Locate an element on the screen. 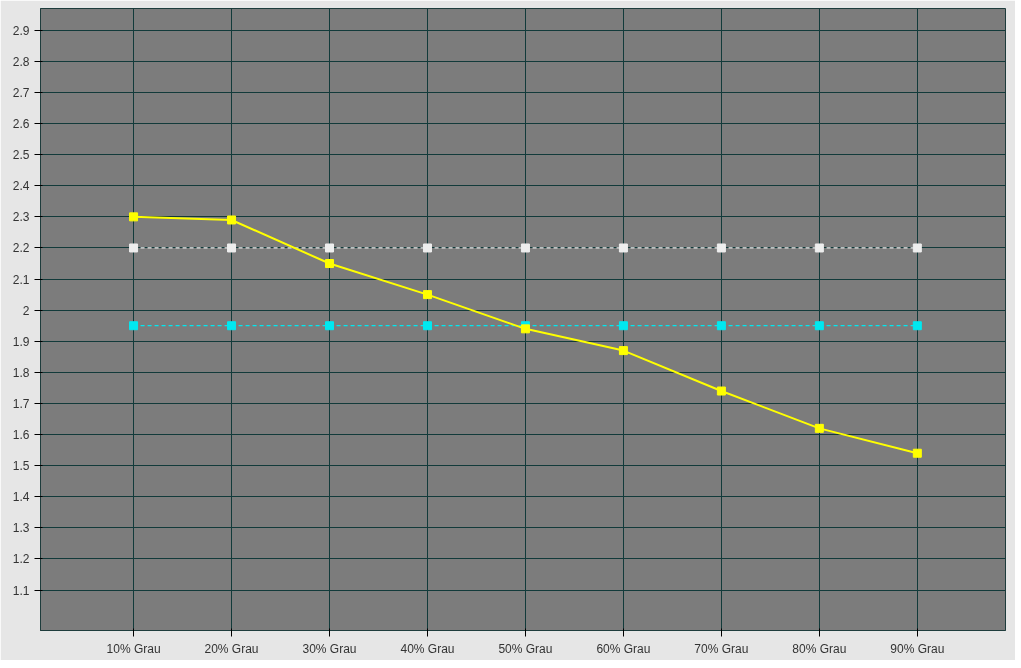 This screenshot has height=668, width=1021. y-tick-label: 1.5 is located at coordinates (21, 466).